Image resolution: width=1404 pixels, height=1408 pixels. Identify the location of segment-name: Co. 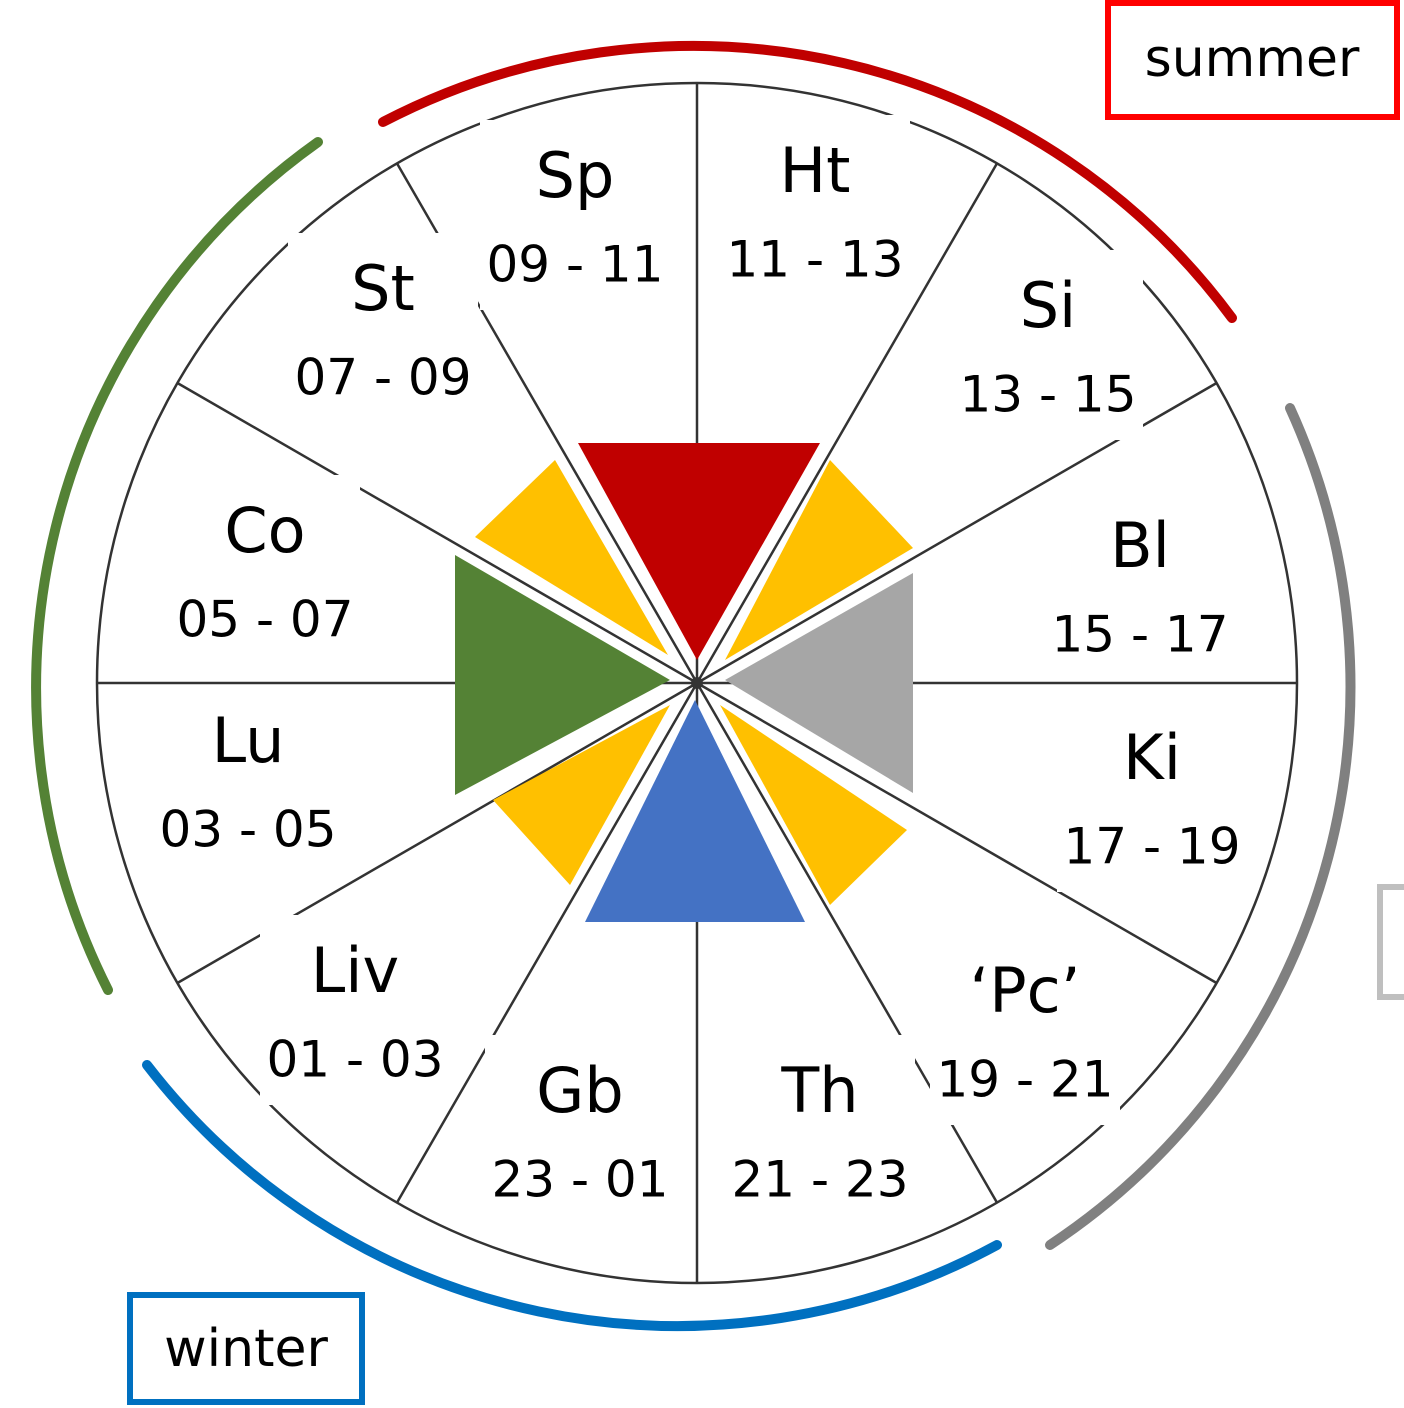
(264, 530).